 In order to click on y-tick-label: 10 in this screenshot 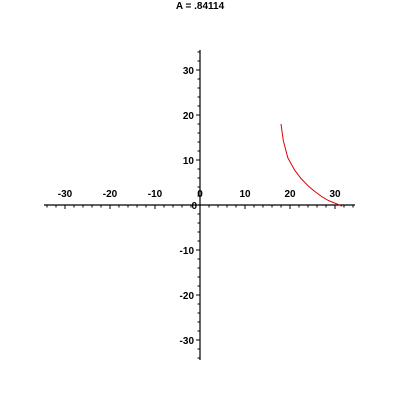, I will do `click(189, 161)`.